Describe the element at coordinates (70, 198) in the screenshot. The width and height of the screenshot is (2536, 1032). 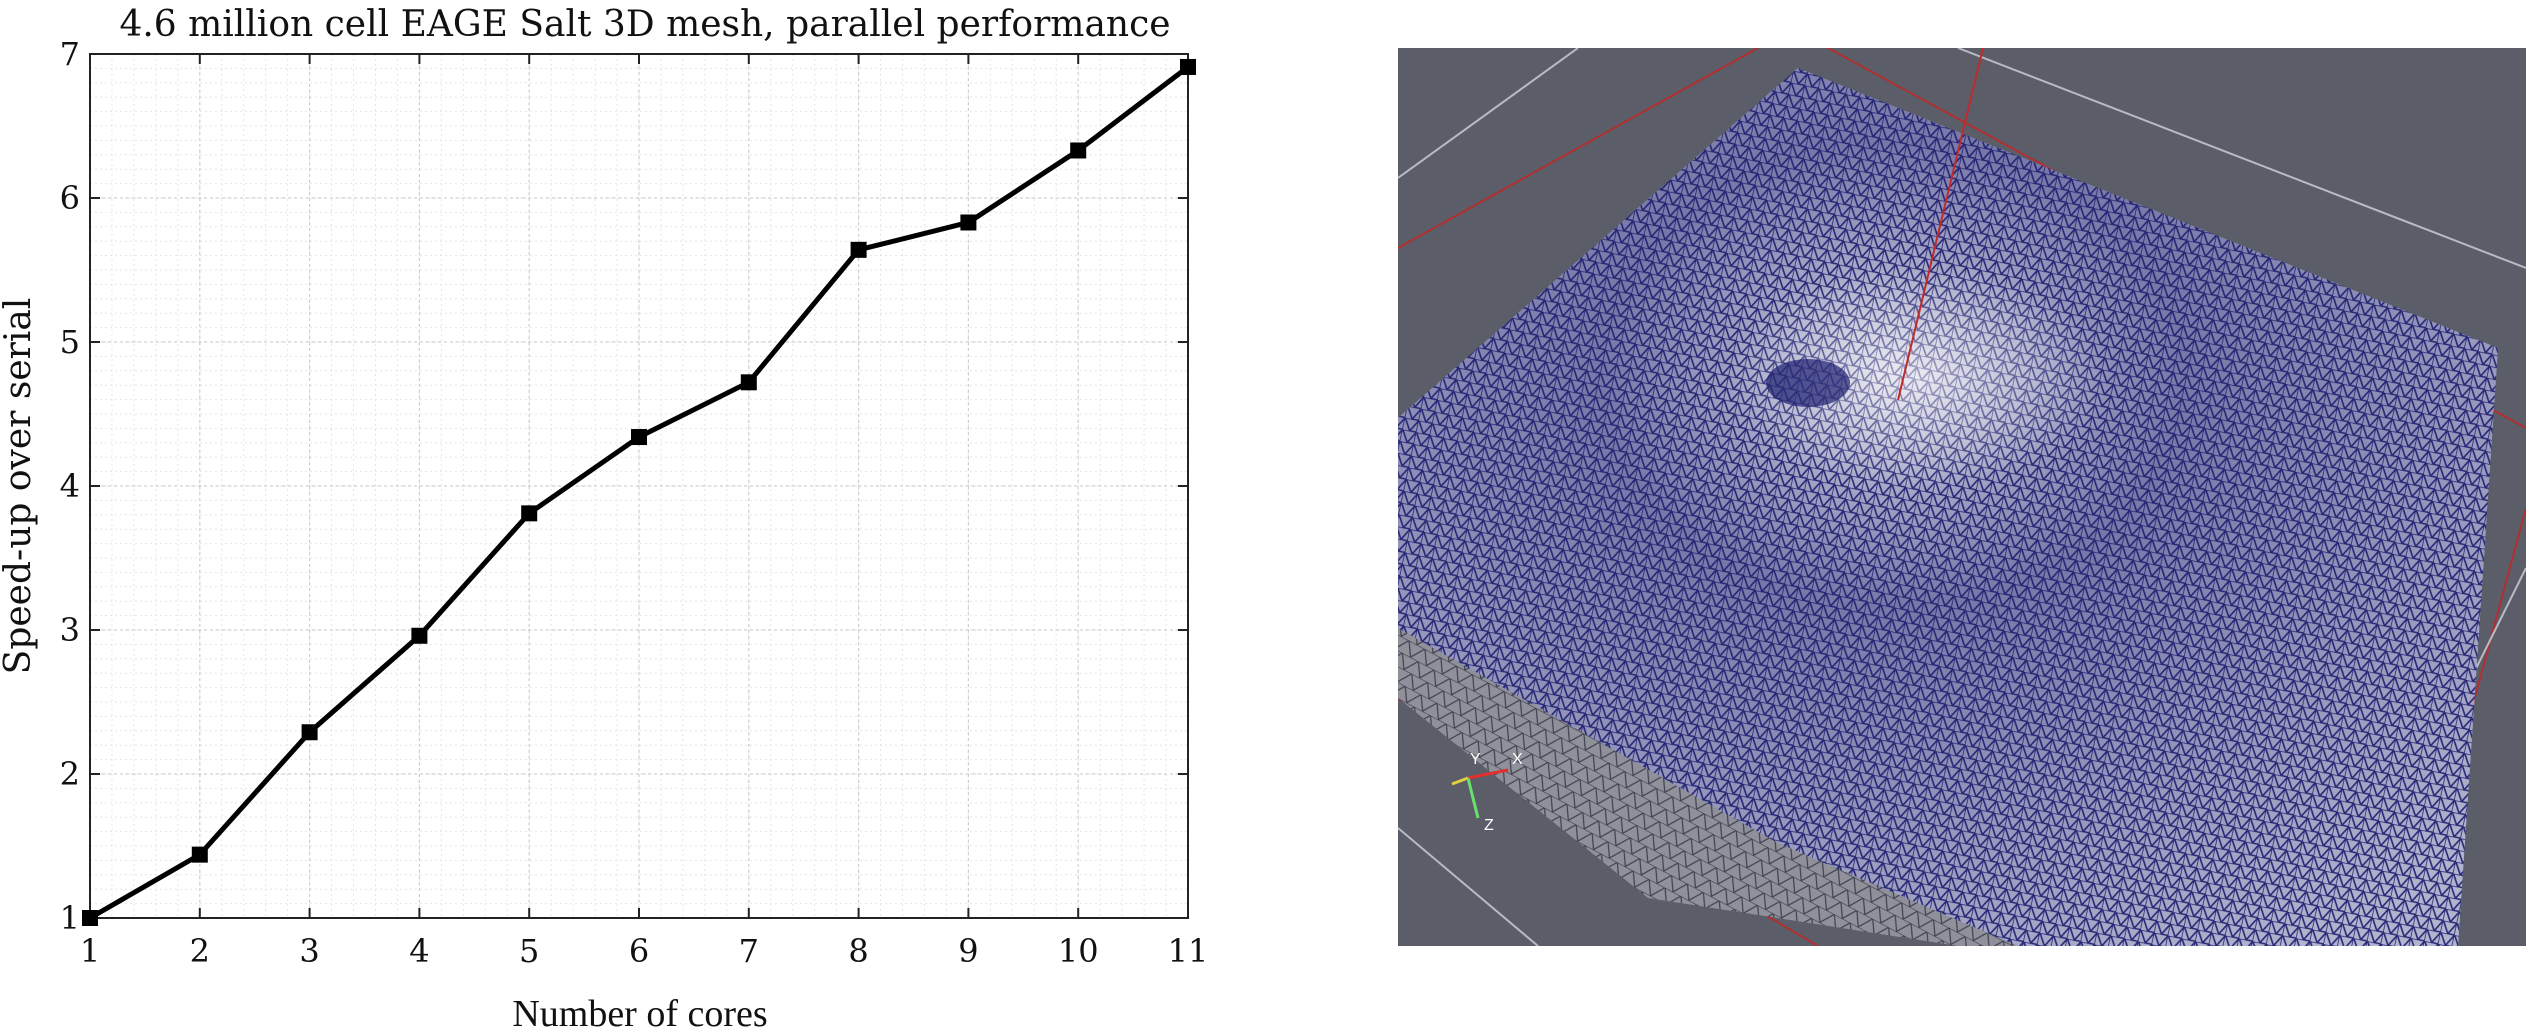
I see `y-tick-label: 6` at that location.